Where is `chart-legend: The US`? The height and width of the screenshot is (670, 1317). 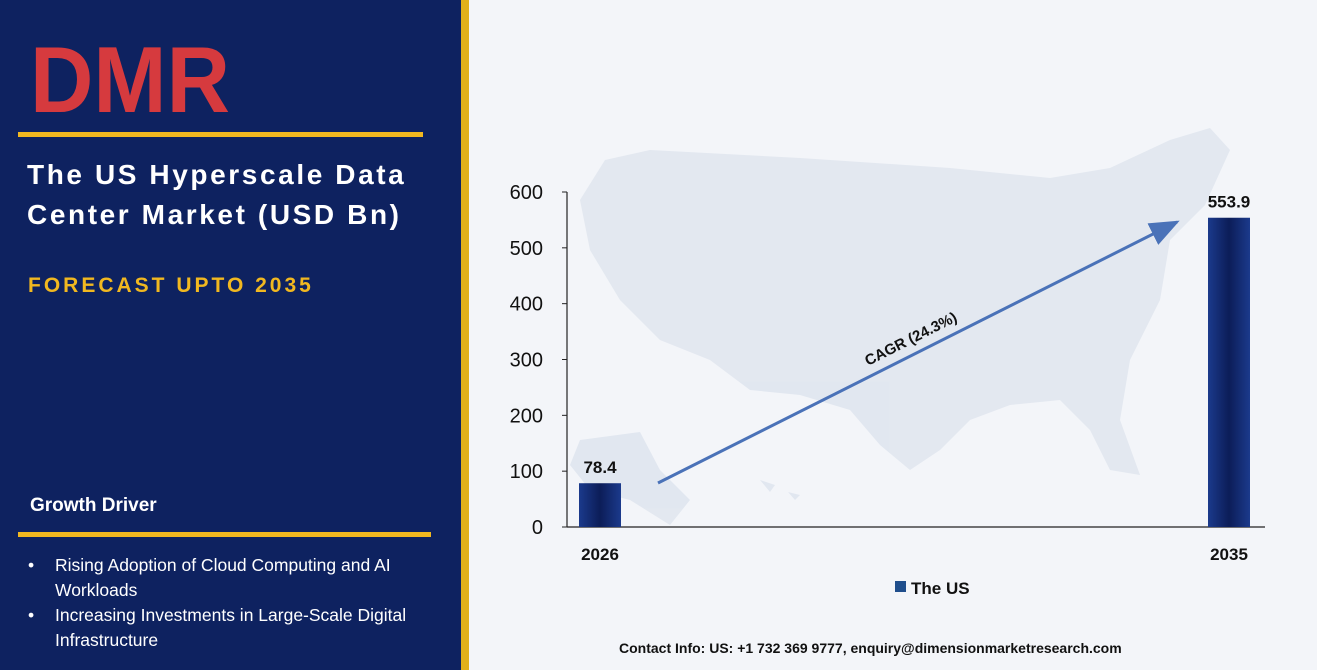 chart-legend: The US is located at coordinates (932, 588).